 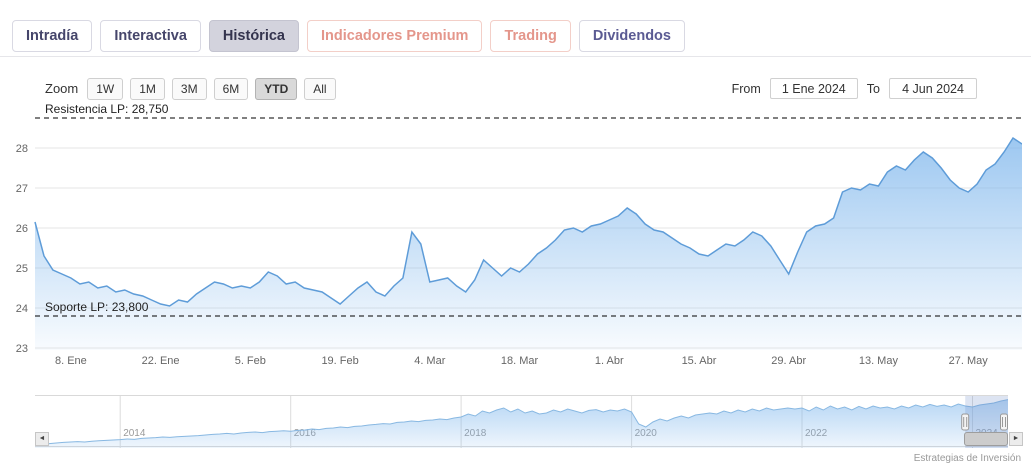 What do you see at coordinates (631, 36) in the screenshot?
I see `tab-dividendos: Dividendos` at bounding box center [631, 36].